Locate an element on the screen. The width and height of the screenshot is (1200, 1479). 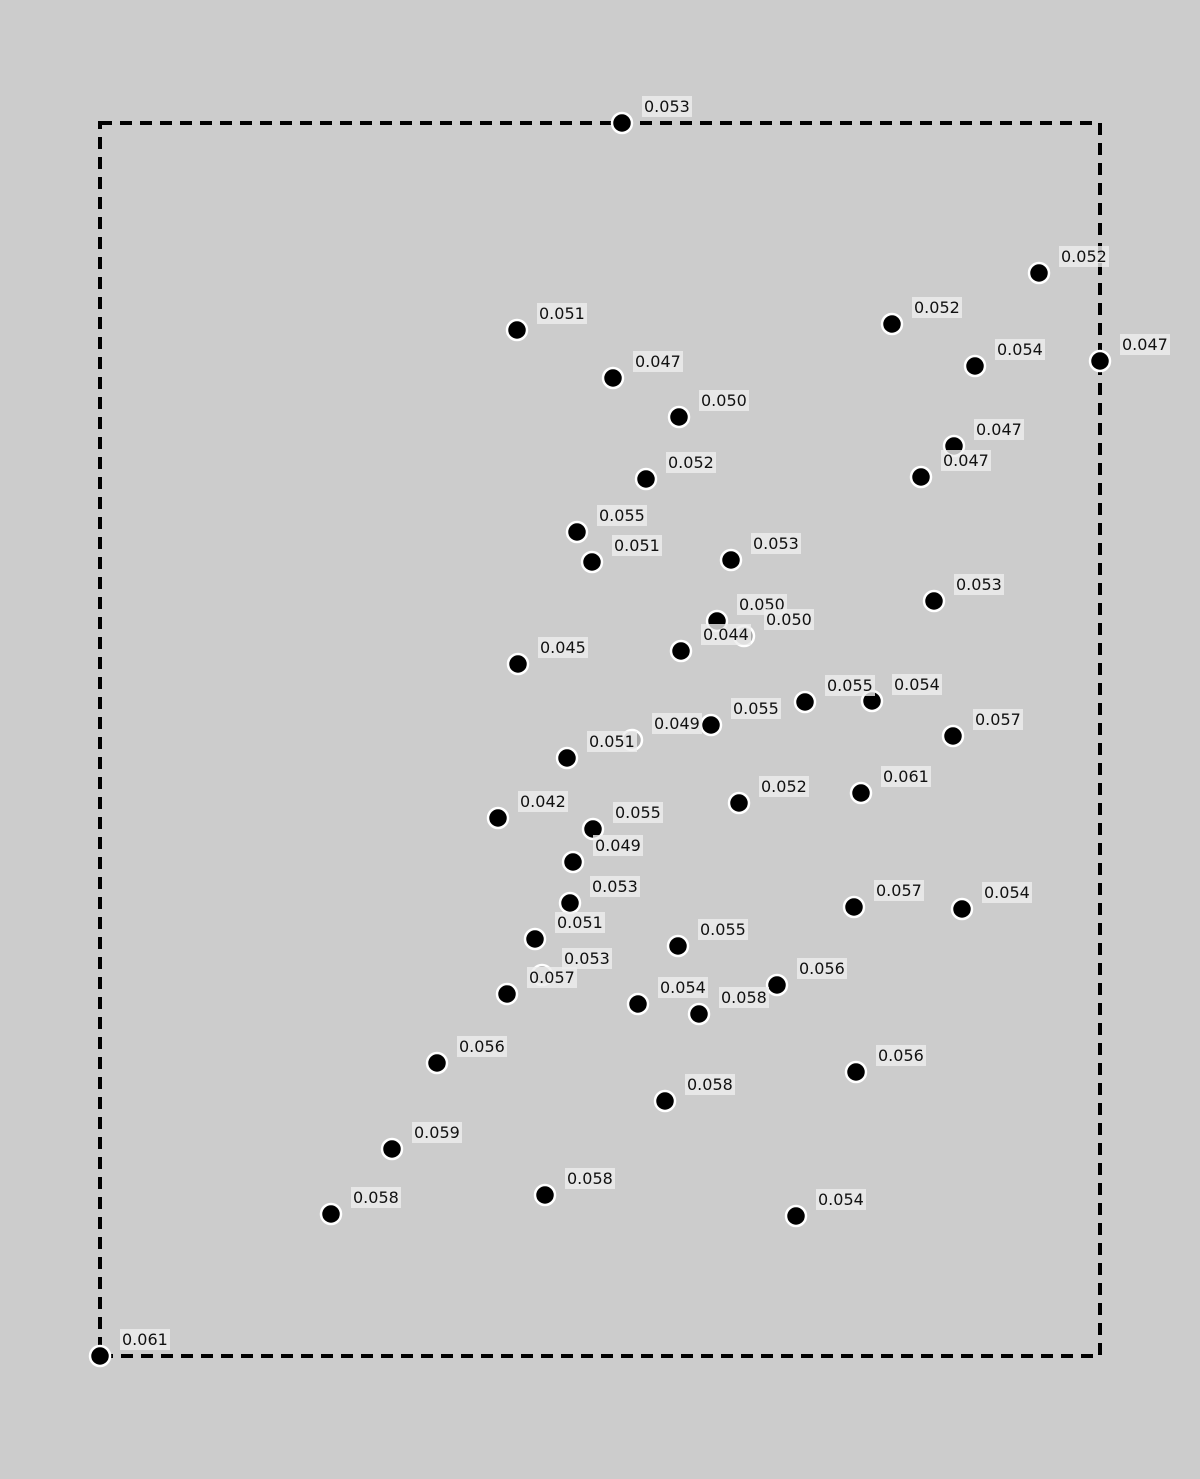
data-label: 0.061 is located at coordinates (906, 776).